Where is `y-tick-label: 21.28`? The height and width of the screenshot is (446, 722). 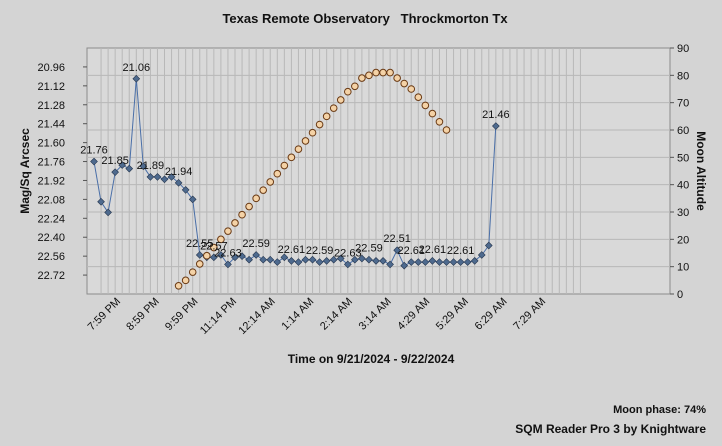
y-tick-label: 21.28 is located at coordinates (51, 106).